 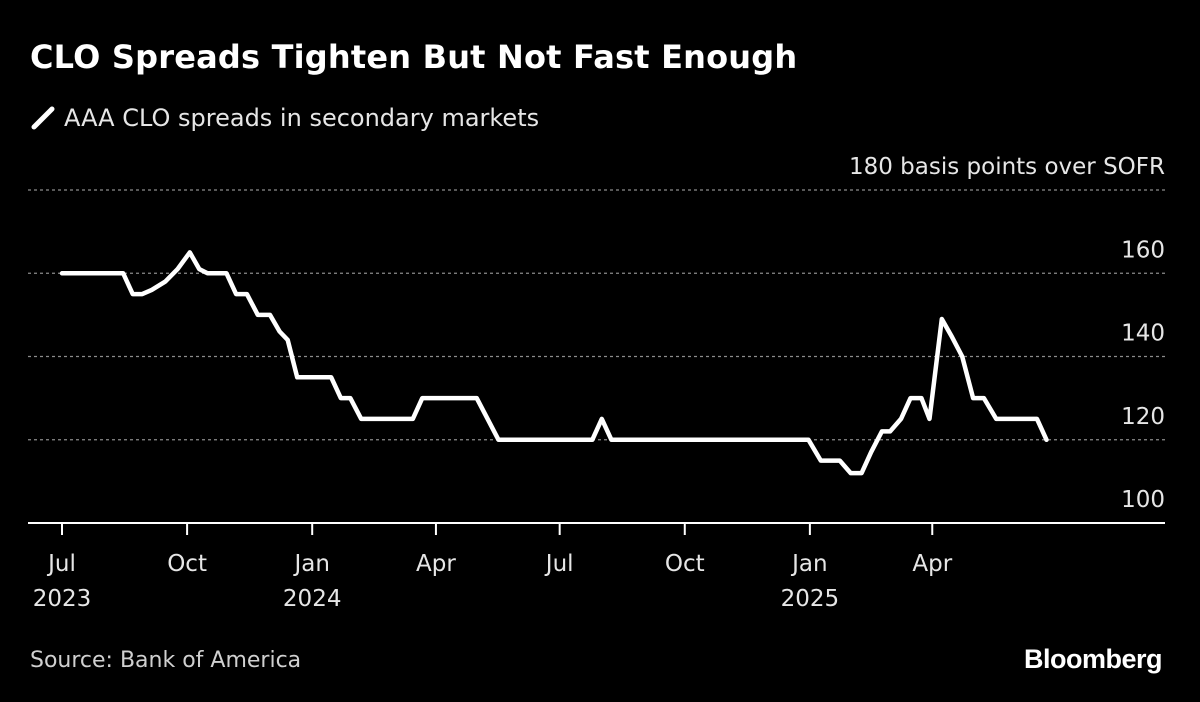 I want to click on y-tick-label: 180 basis points over SOFR, so click(x=1007, y=167).